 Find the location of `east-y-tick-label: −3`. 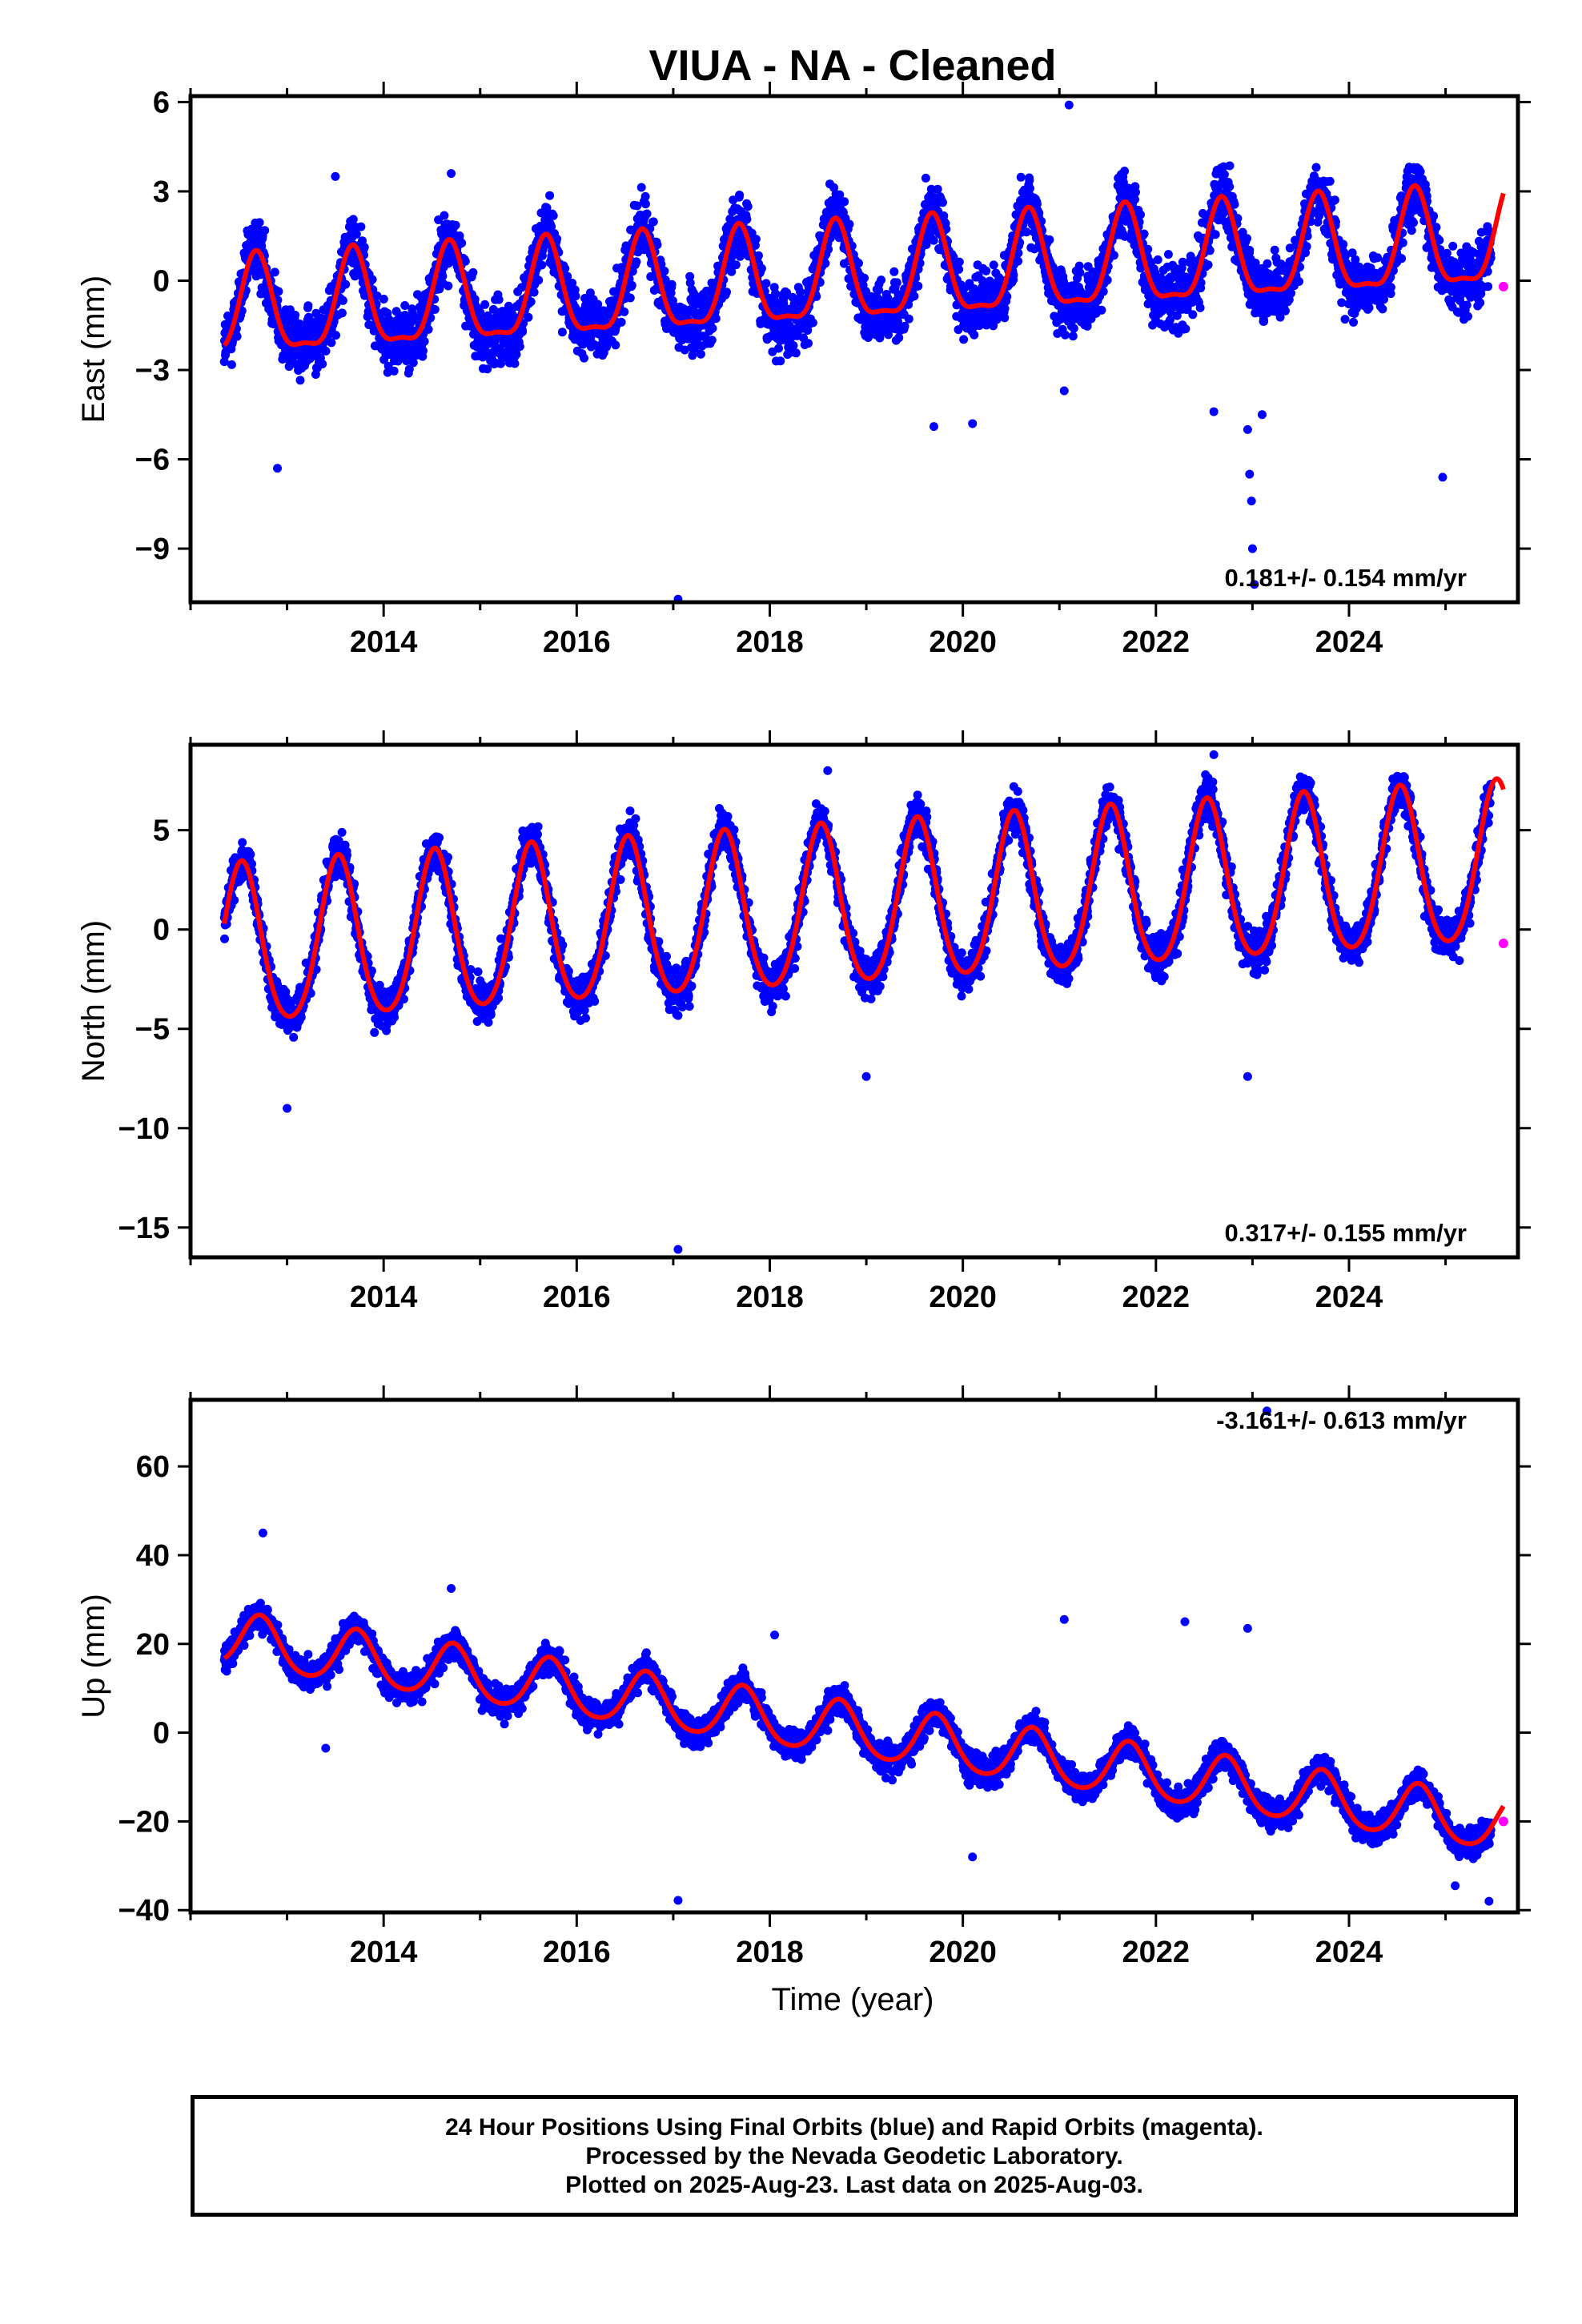

east-y-tick-label: −3 is located at coordinates (152, 371).